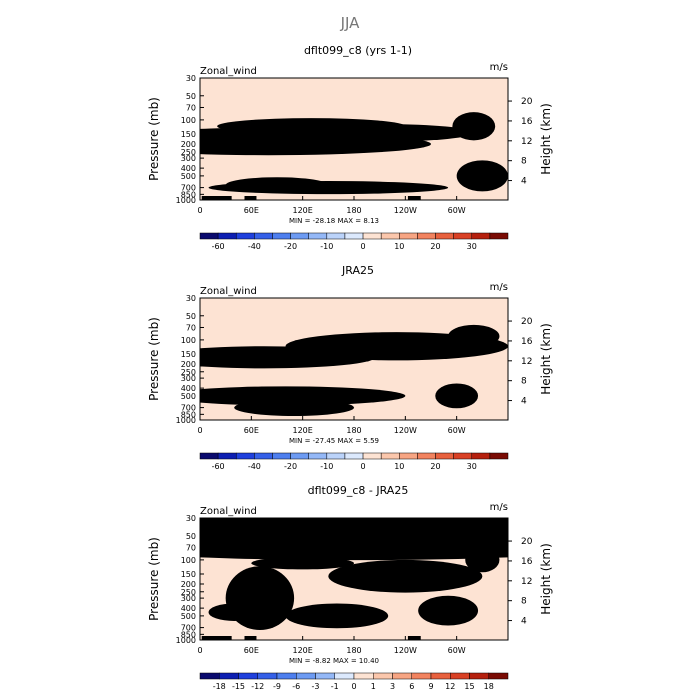 This screenshot has height=700, width=700. What do you see at coordinates (358, 490) in the screenshot?
I see `panel-title: dflt099_c8 - JRA25` at bounding box center [358, 490].